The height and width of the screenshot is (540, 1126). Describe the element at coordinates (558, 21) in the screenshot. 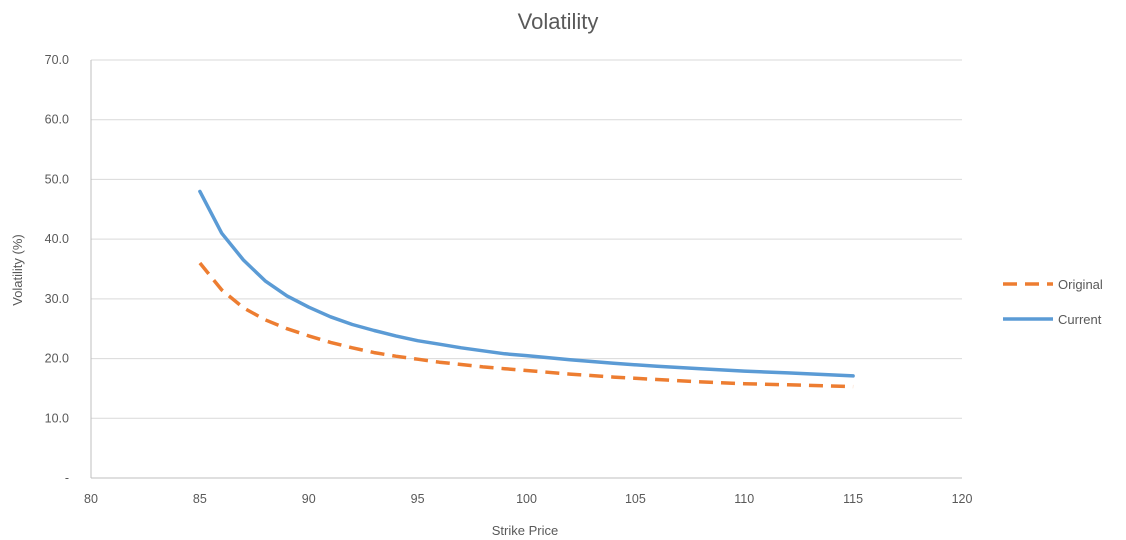

I see `chart-title: Volatility` at that location.